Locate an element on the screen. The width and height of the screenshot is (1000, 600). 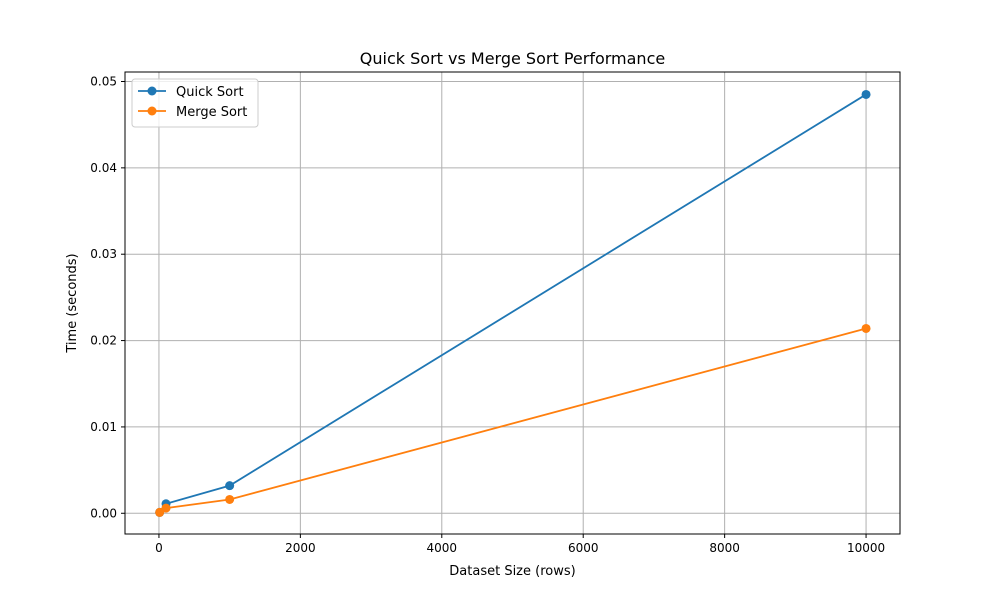
legend-label: Merge Sort is located at coordinates (211, 112).